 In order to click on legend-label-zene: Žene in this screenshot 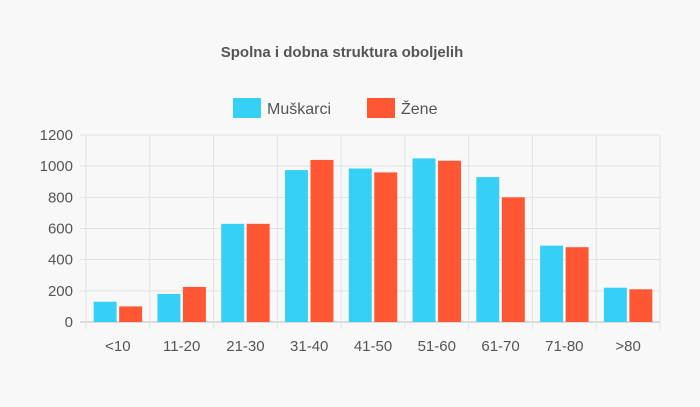, I will do `click(419, 108)`.